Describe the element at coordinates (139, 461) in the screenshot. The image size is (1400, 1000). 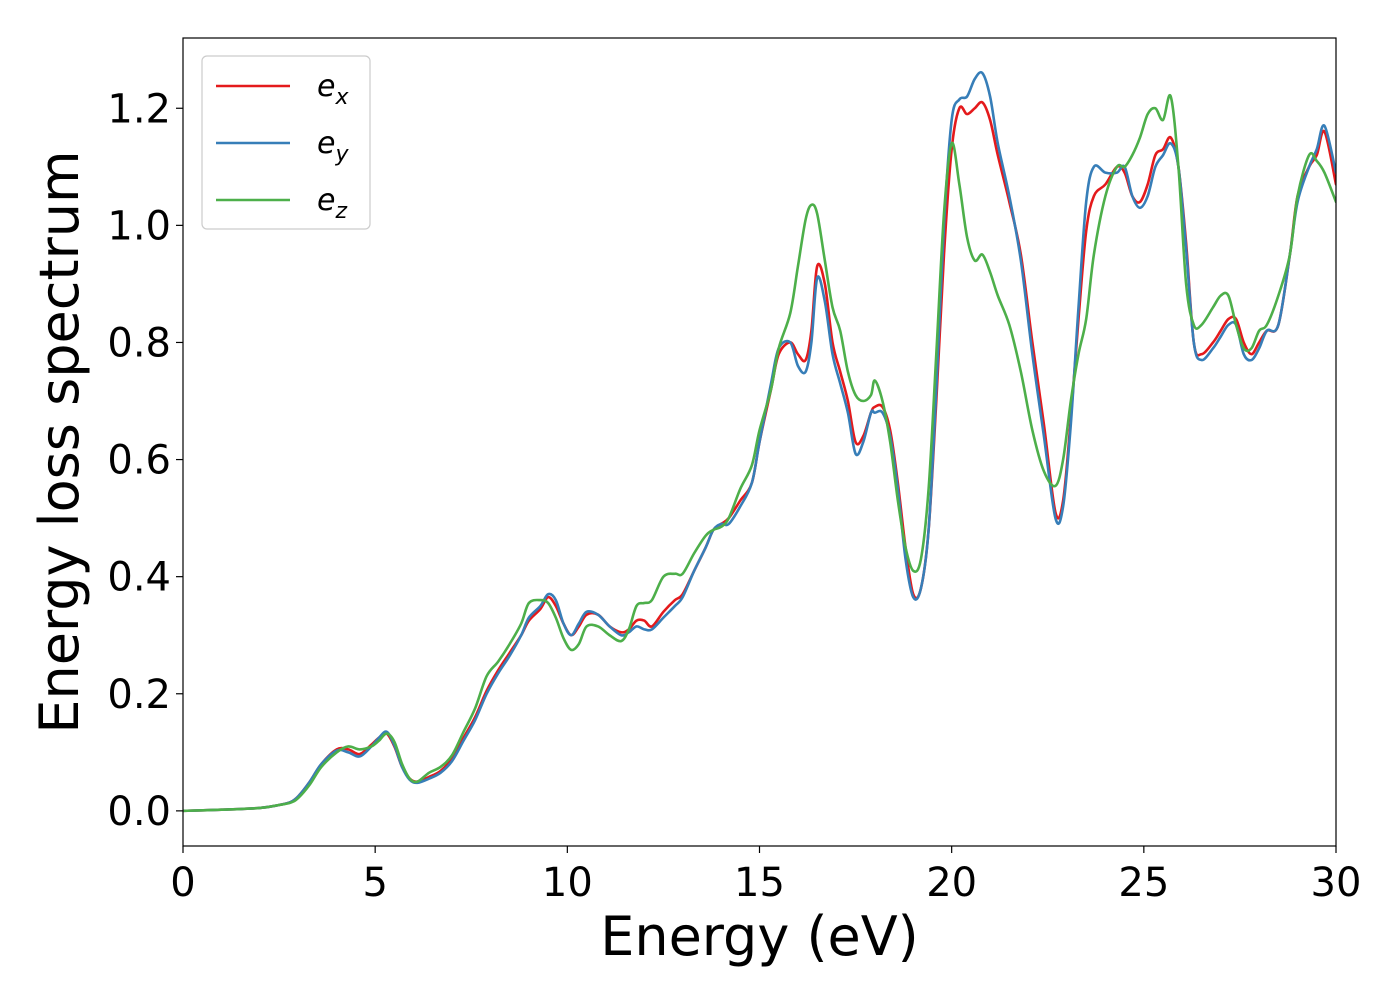
I see `y-tick-label: 0.6` at that location.